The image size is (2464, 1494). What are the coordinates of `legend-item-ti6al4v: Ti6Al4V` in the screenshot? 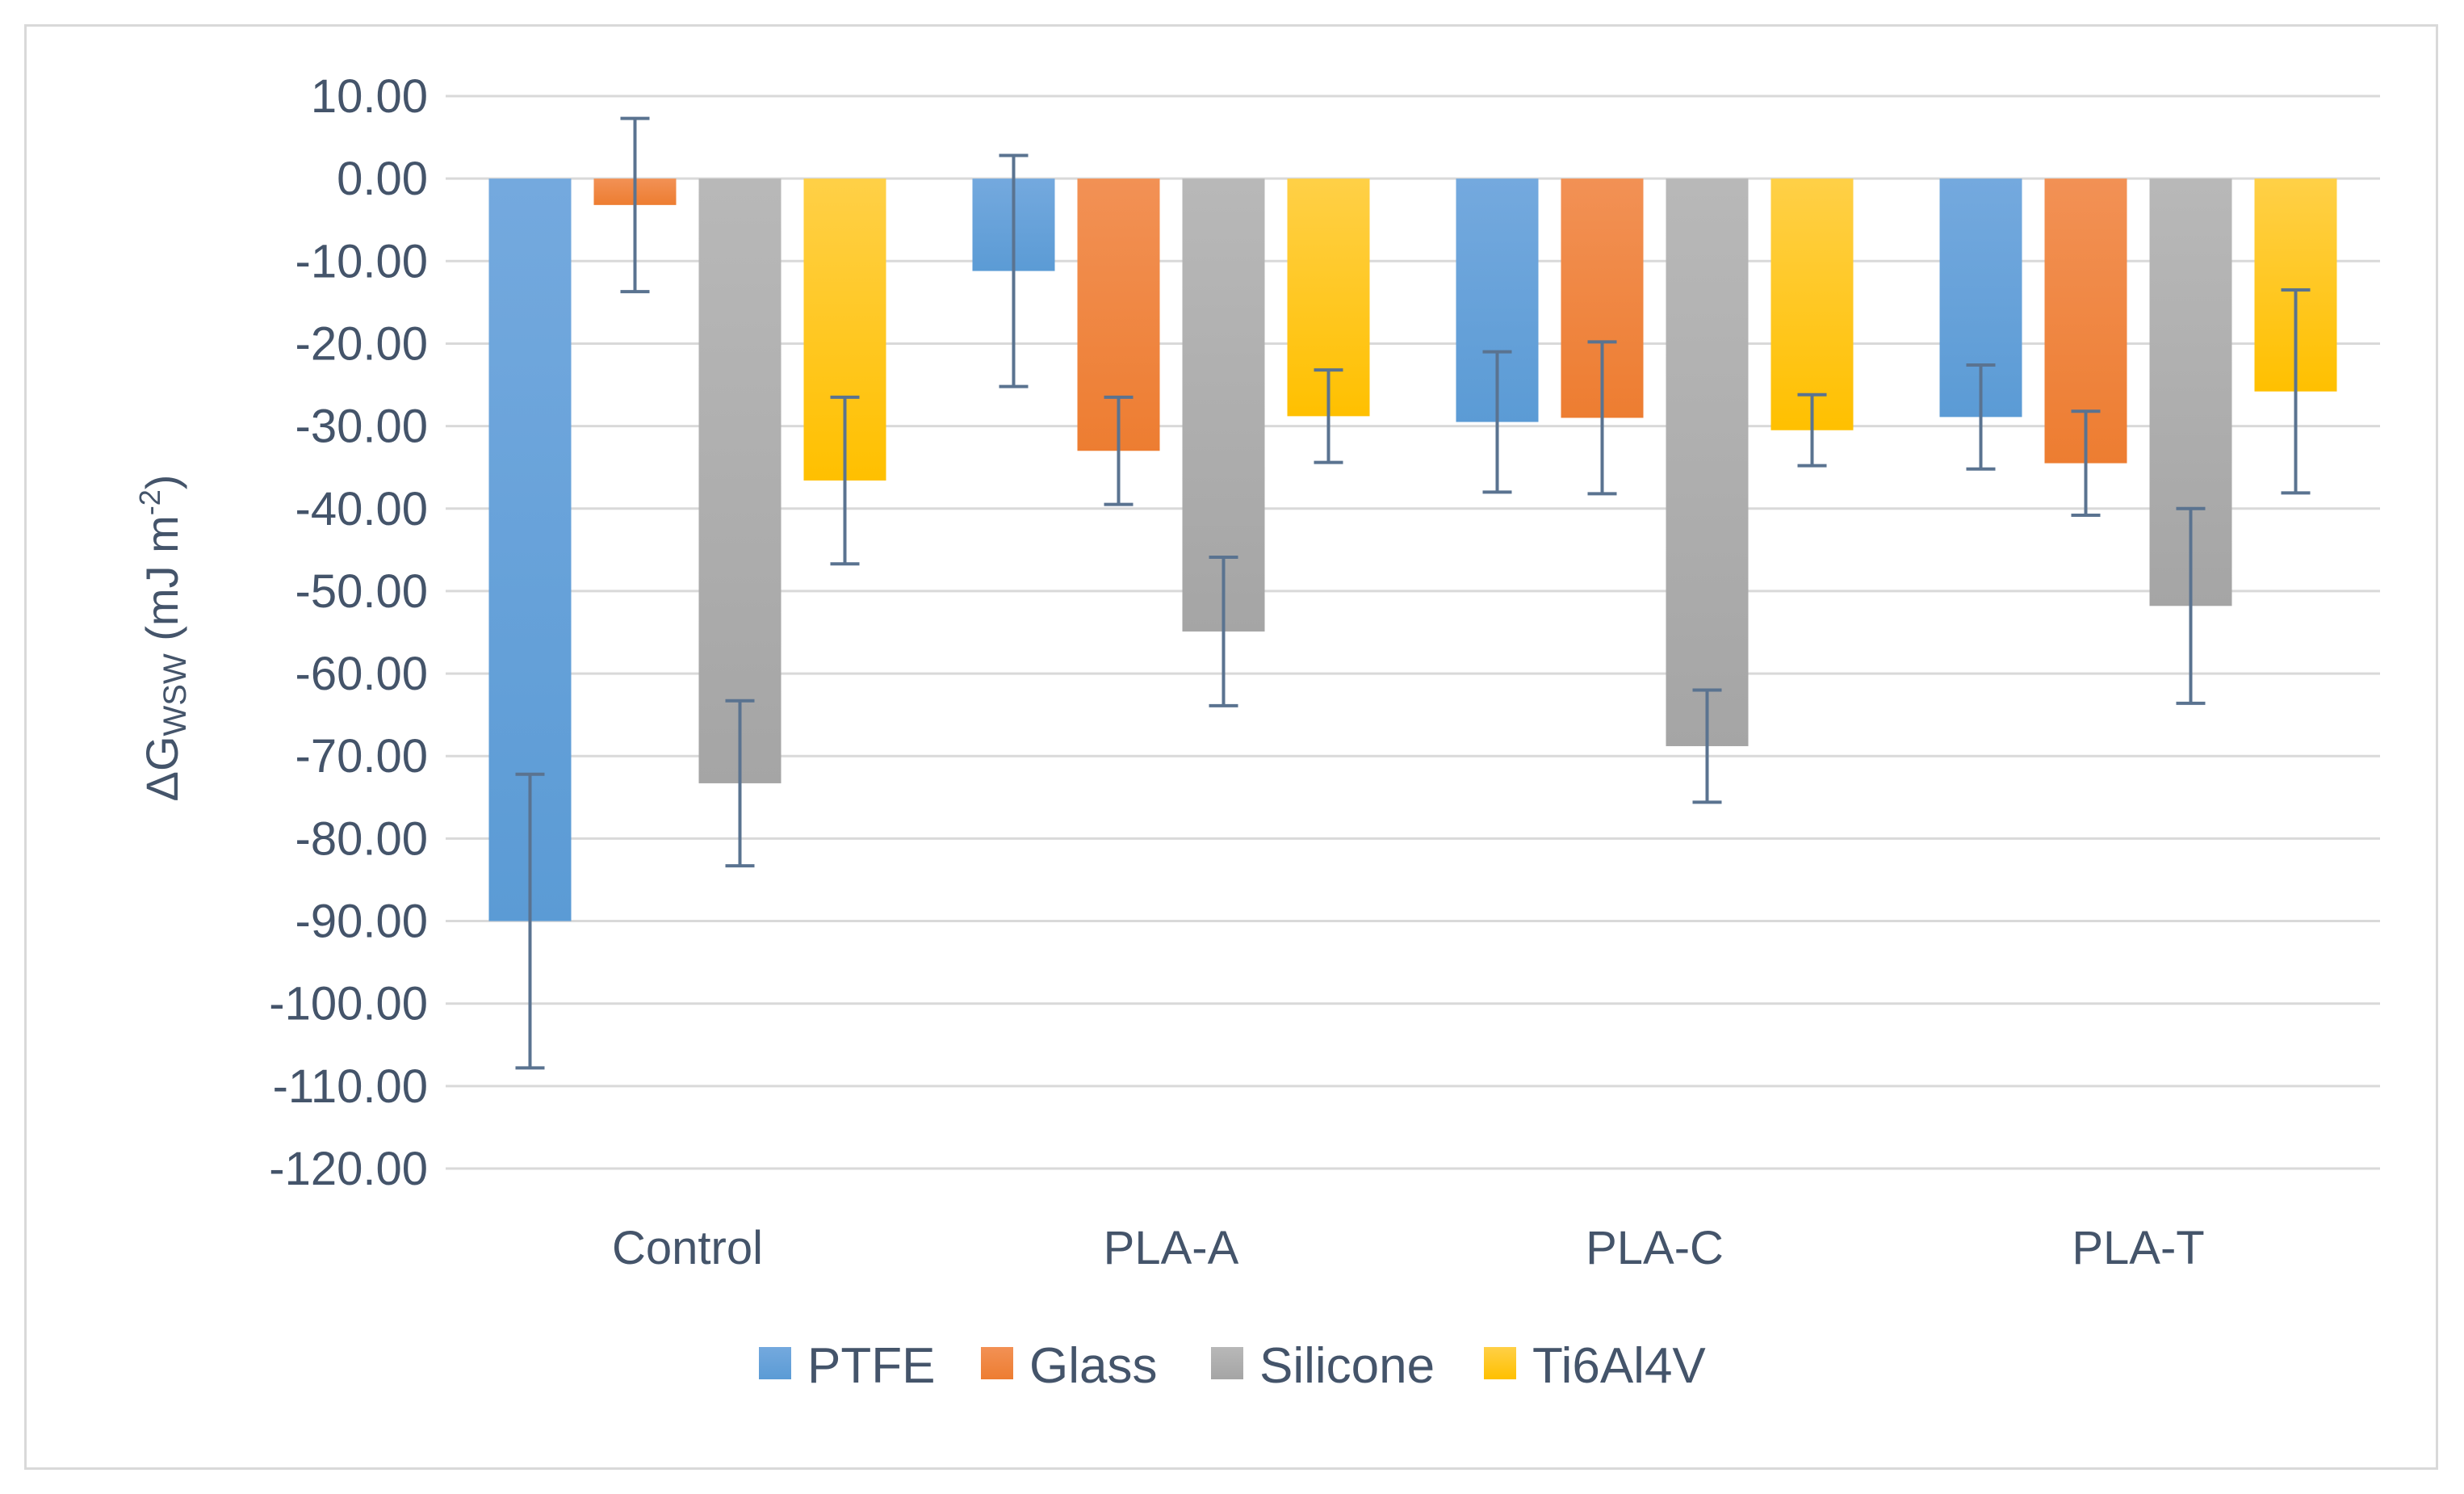 It's located at (1595, 1366).